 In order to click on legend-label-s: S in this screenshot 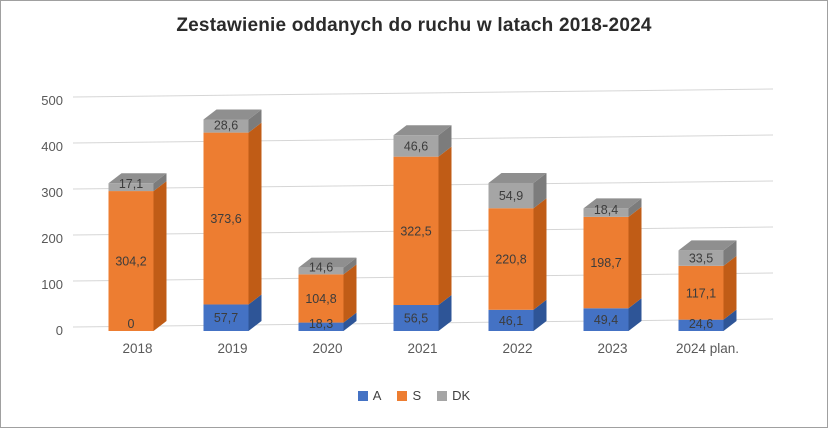, I will do `click(417, 395)`.